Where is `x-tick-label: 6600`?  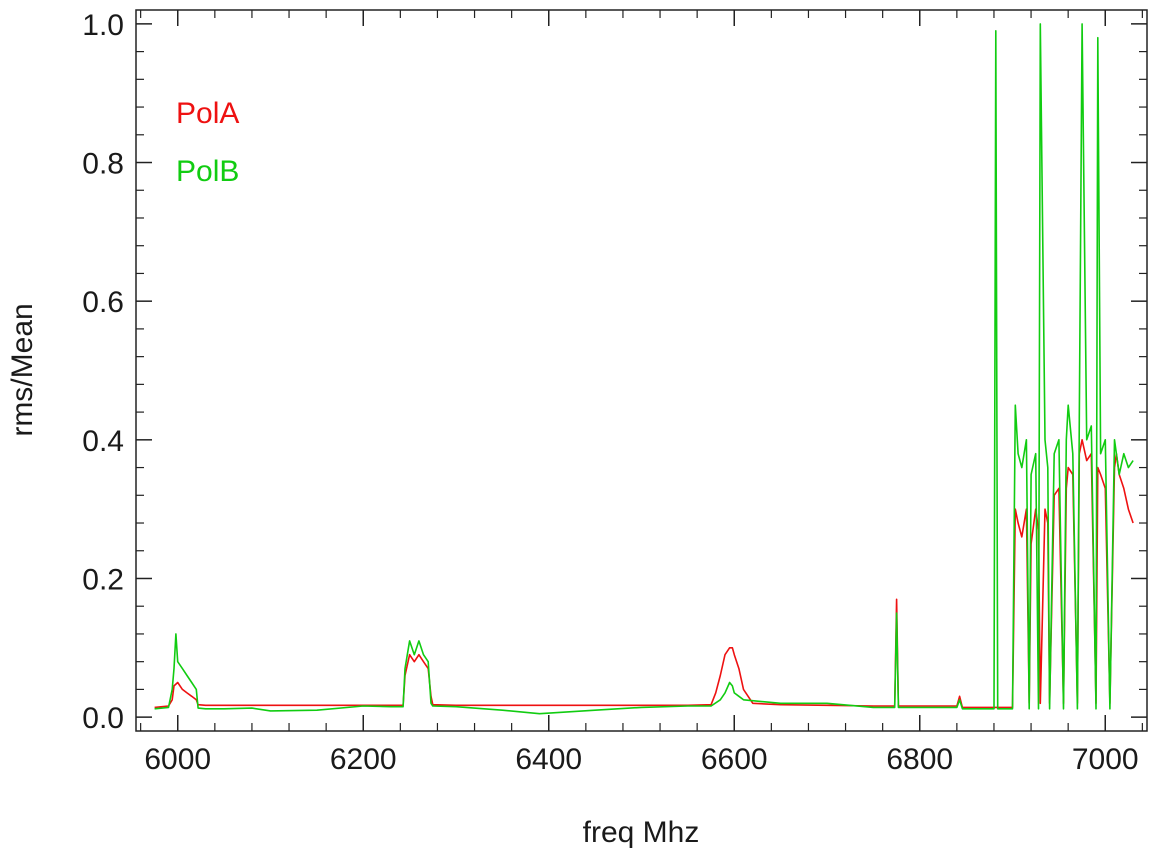
x-tick-label: 6600 is located at coordinates (734, 759).